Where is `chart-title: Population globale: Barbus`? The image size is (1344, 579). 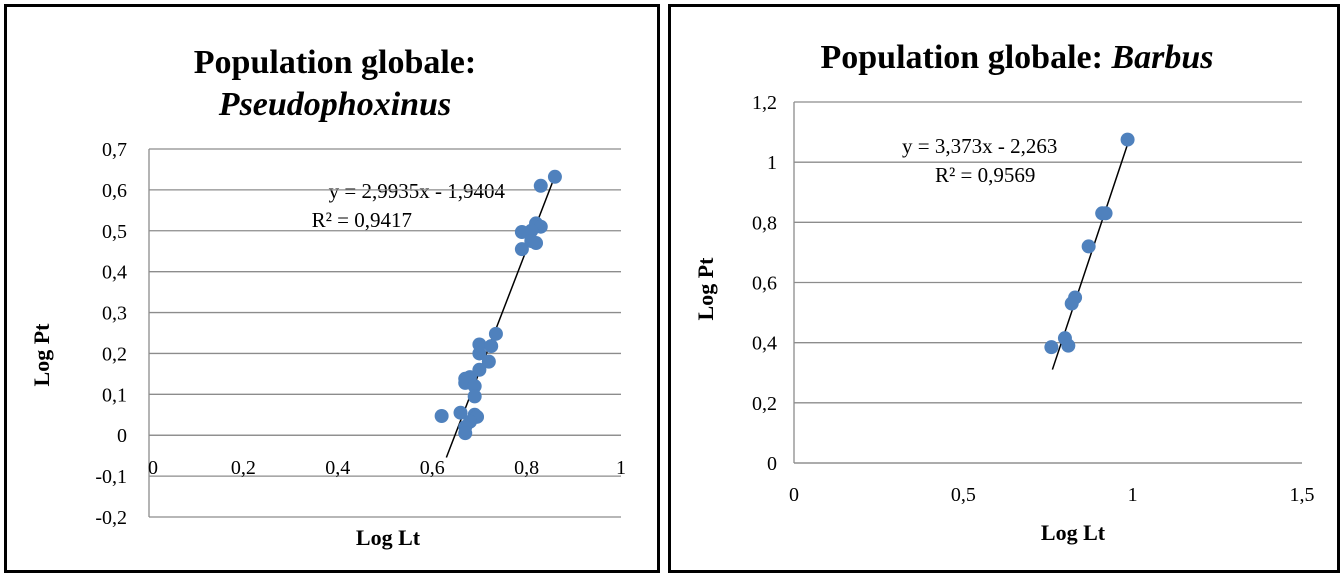 chart-title: Population globale: Barbus is located at coordinates (1017, 57).